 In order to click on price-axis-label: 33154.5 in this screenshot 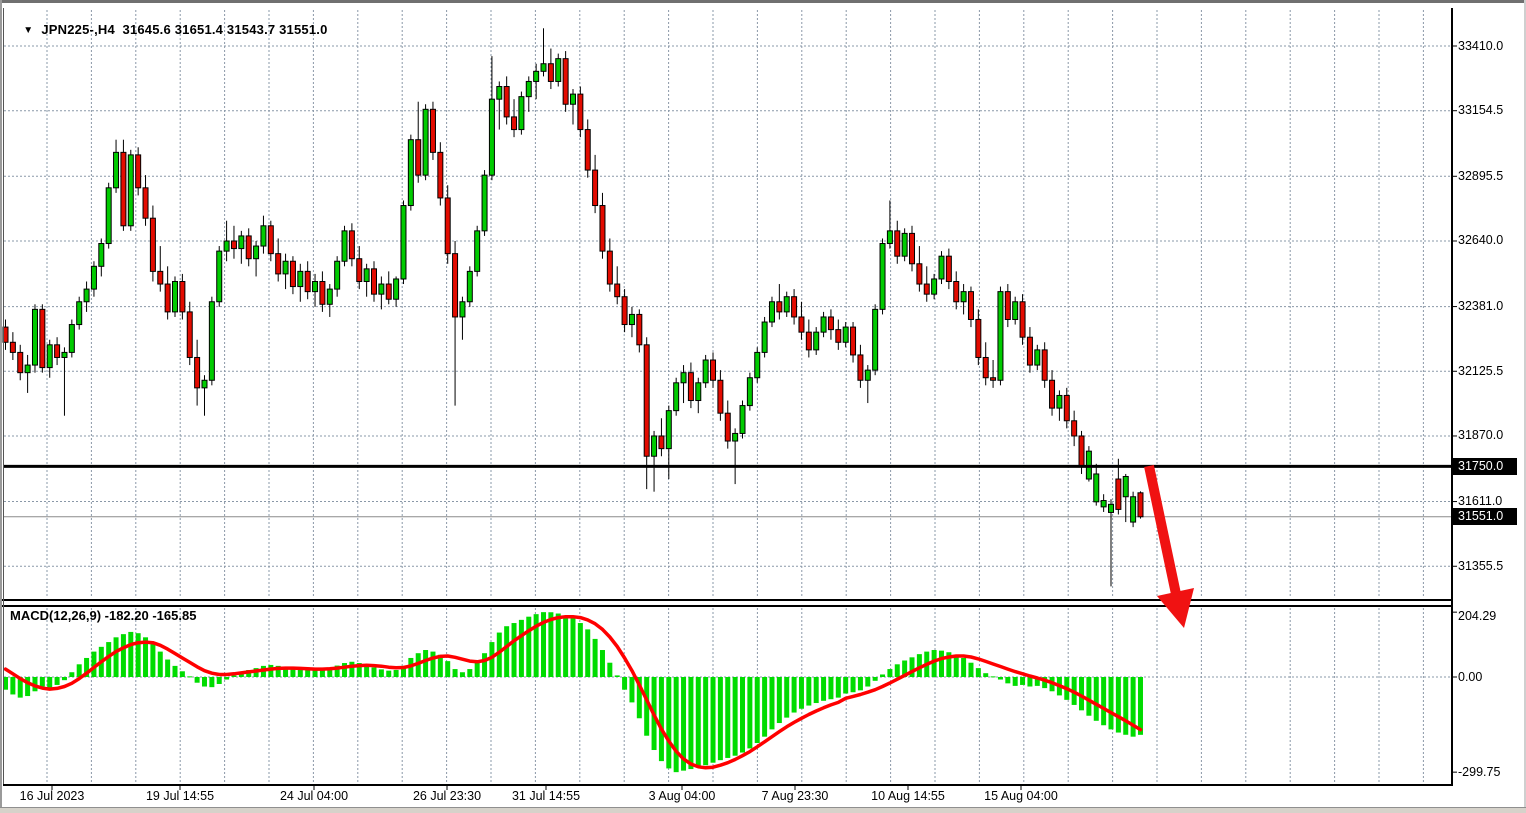, I will do `click(1481, 110)`.